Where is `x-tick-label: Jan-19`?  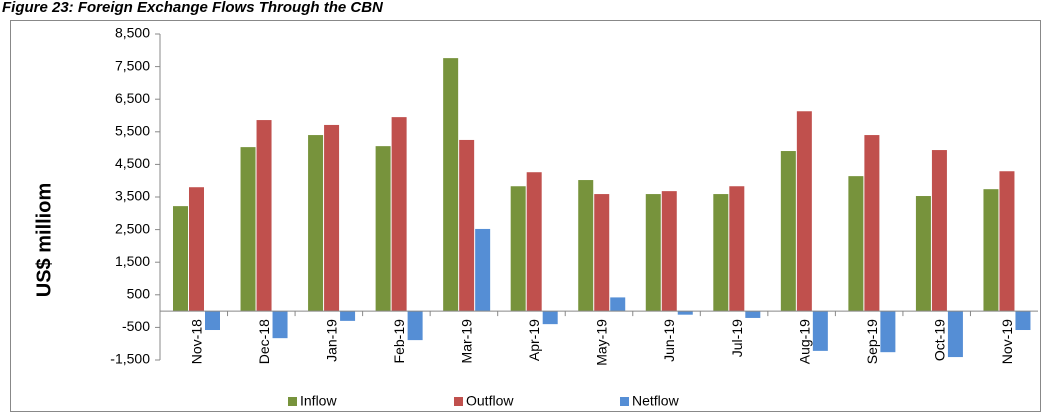 x-tick-label: Jan-19 is located at coordinates (332, 340).